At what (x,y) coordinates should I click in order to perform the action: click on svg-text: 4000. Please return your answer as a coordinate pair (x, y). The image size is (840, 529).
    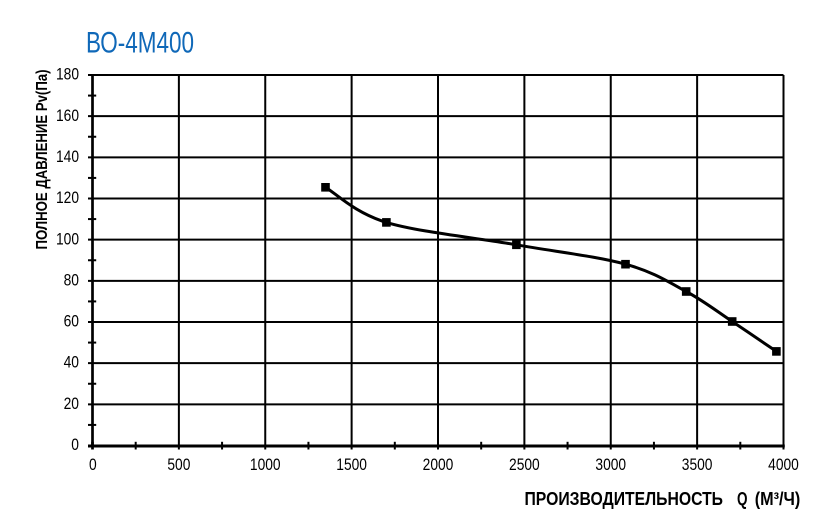
    Looking at the image, I should click on (783, 465).